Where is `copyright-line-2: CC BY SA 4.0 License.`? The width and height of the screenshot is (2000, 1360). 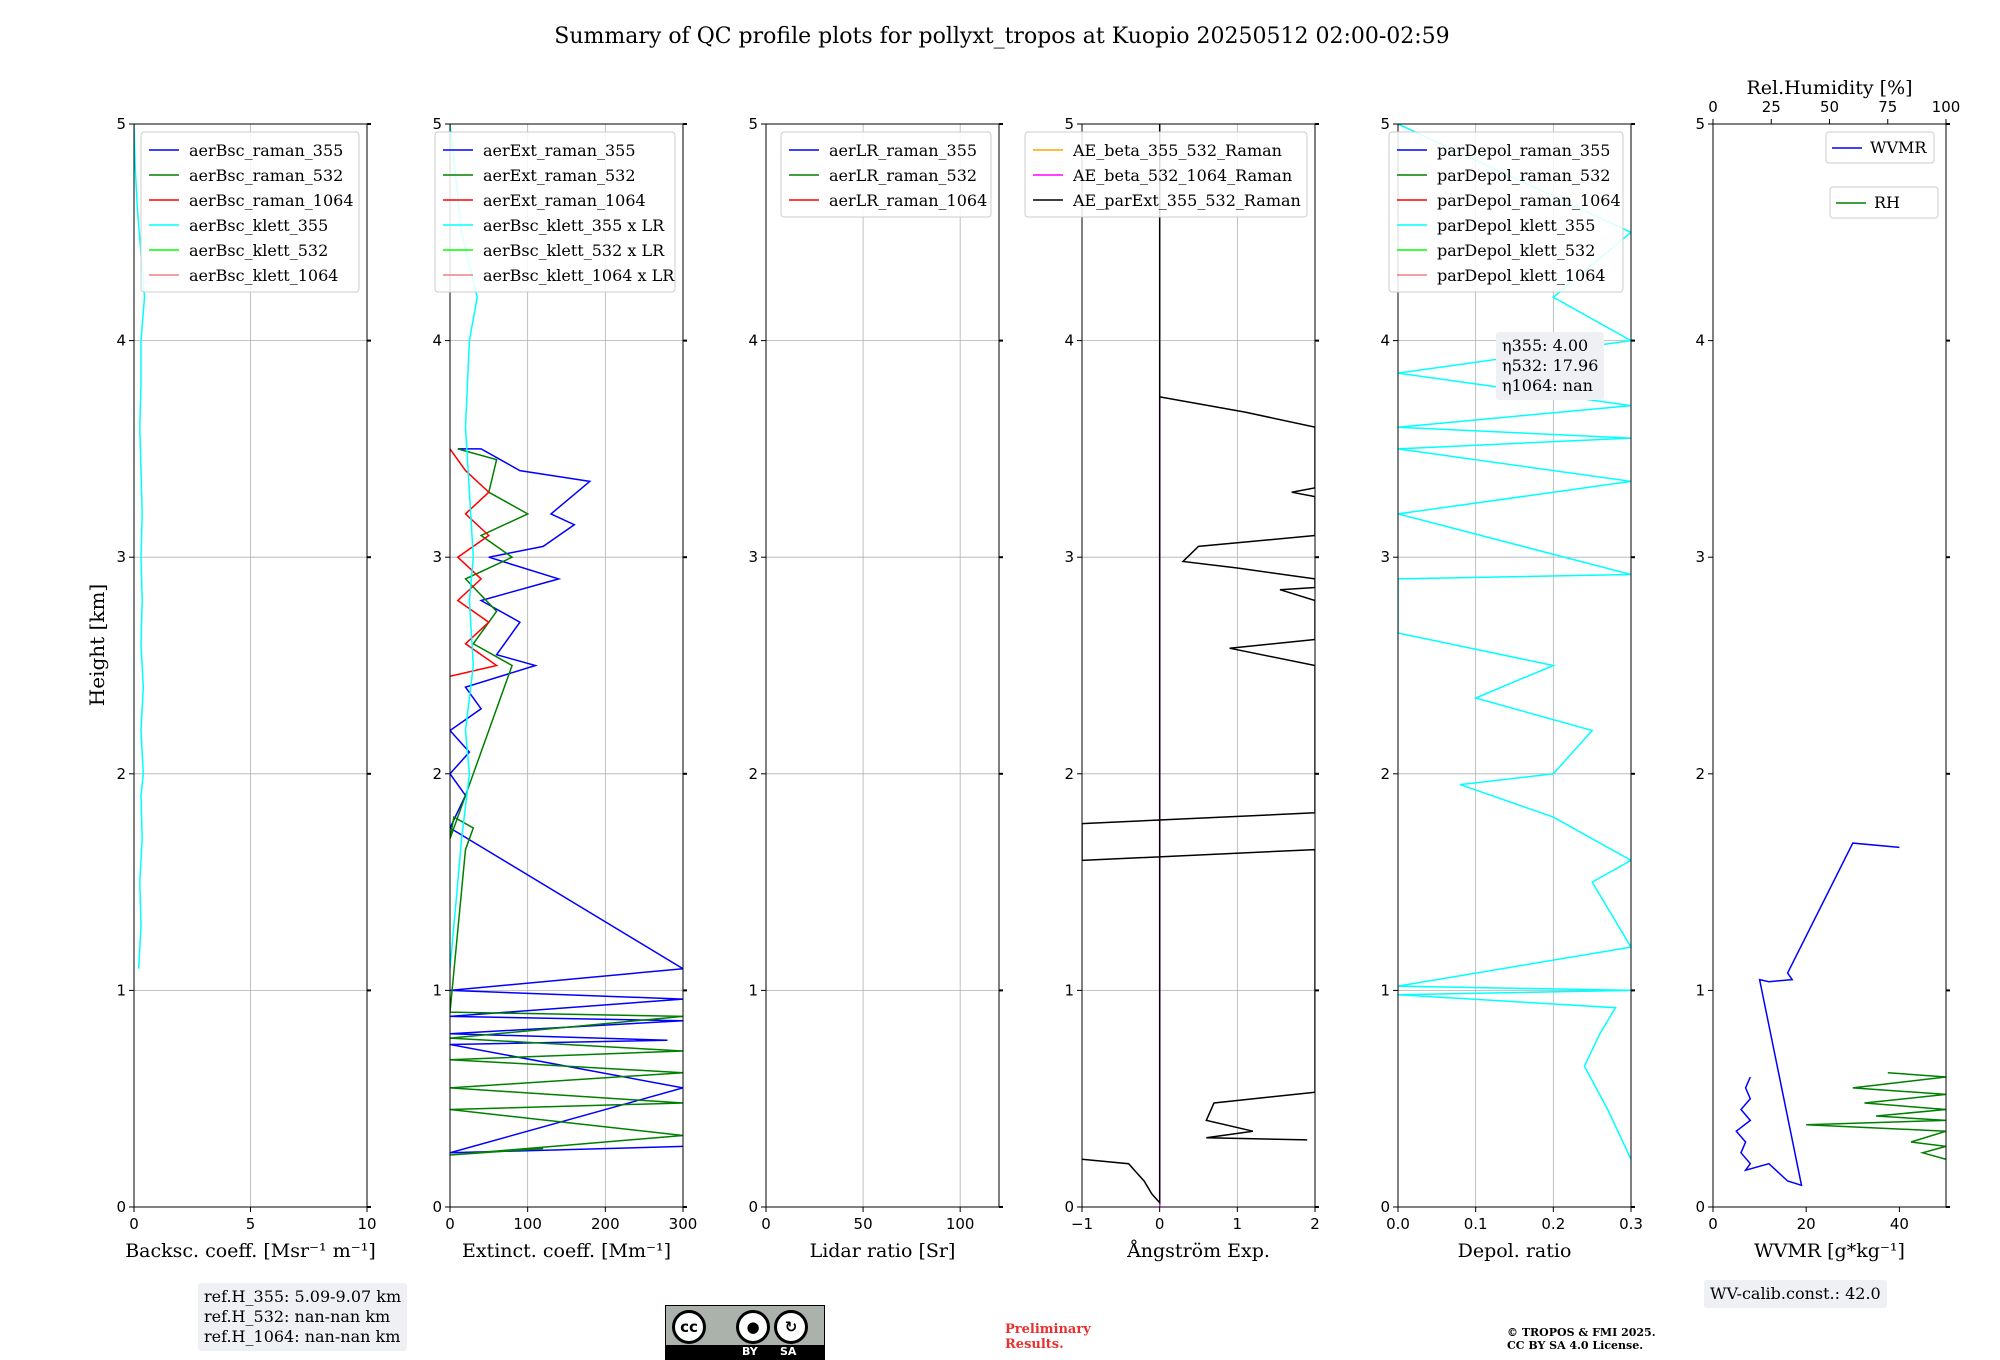 copyright-line-2: CC BY SA 4.0 License. is located at coordinates (1575, 1345).